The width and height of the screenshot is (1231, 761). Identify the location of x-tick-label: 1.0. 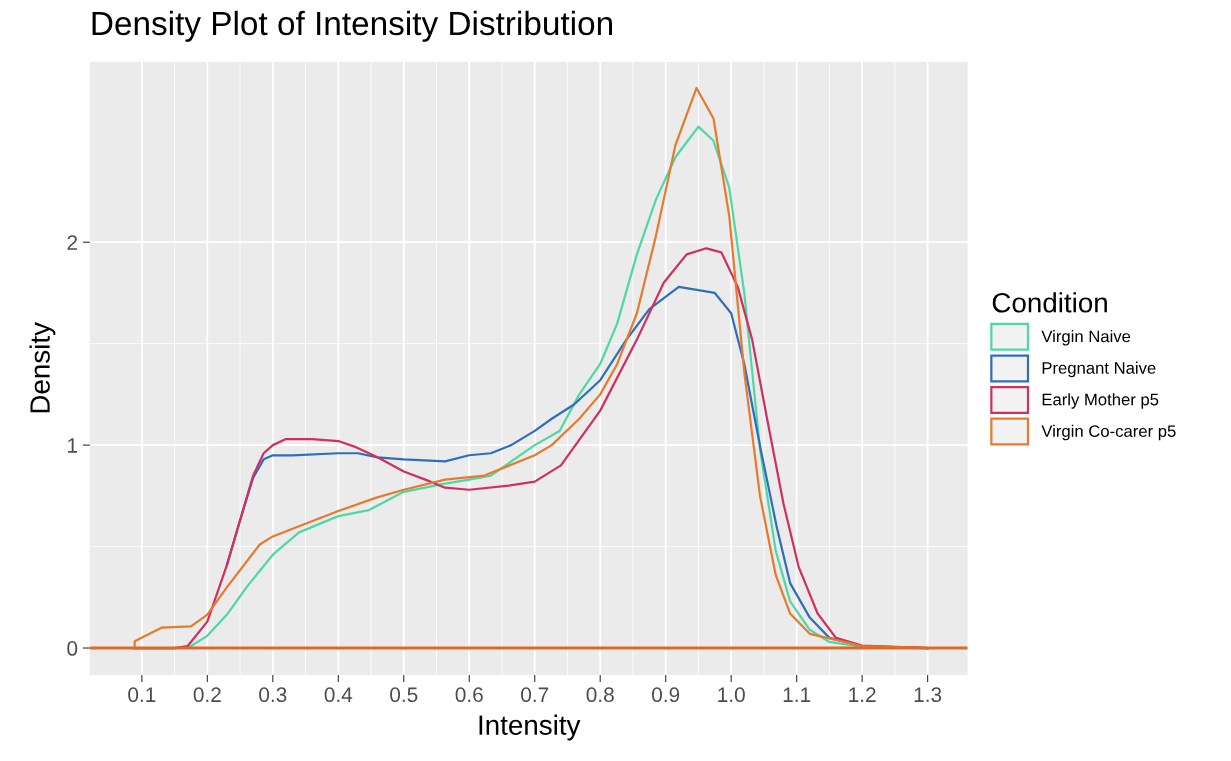
(731, 695).